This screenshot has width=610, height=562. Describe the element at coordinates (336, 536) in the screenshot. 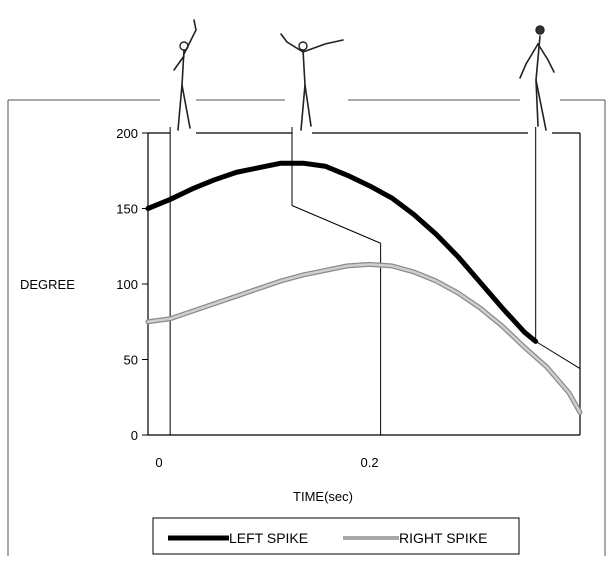

I see `legend: LEFT SPIKE RIGHT SPIKE` at that location.